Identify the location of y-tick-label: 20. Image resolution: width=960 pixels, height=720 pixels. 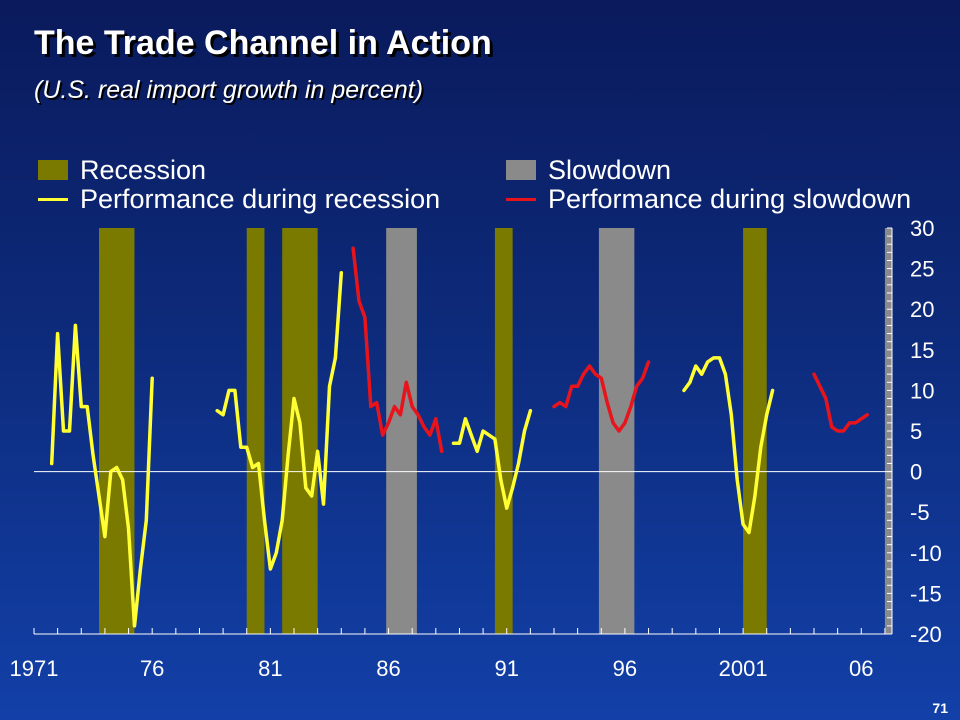
(922, 309).